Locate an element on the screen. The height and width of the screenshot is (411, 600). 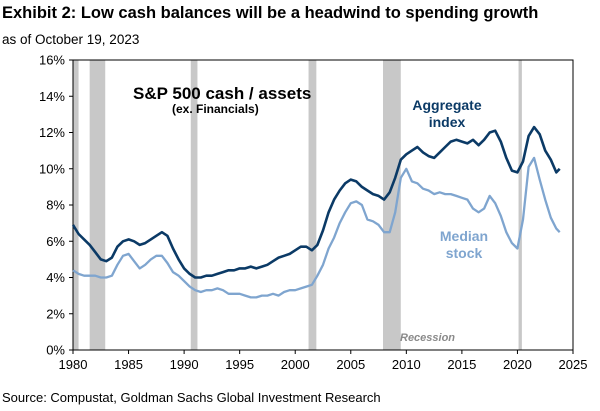
y-tick-label: 8% is located at coordinates (55, 205).